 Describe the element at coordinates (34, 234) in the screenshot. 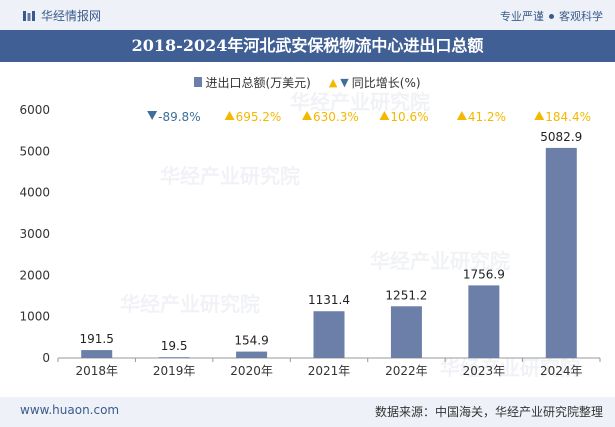

I see `y-tick-label: 3000` at that location.